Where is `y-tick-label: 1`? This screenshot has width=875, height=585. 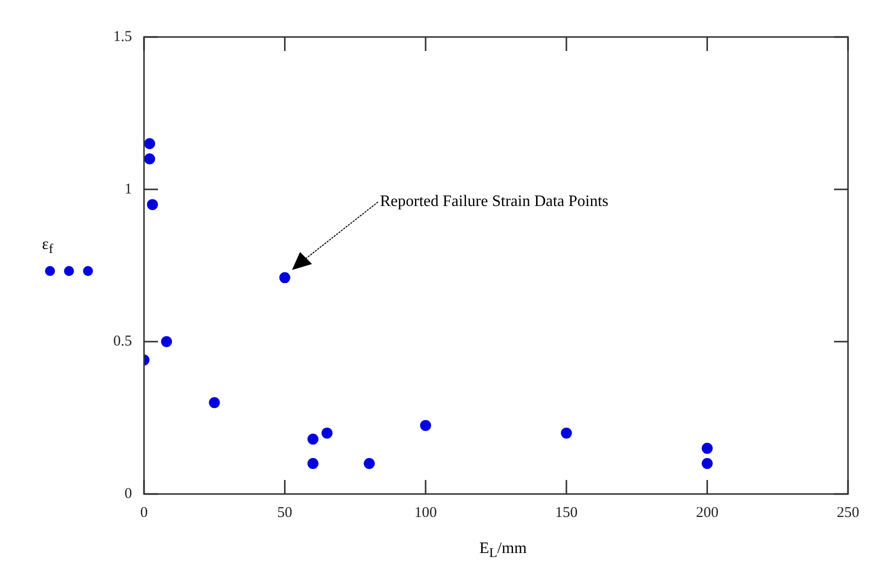
y-tick-label: 1 is located at coordinates (128, 189).